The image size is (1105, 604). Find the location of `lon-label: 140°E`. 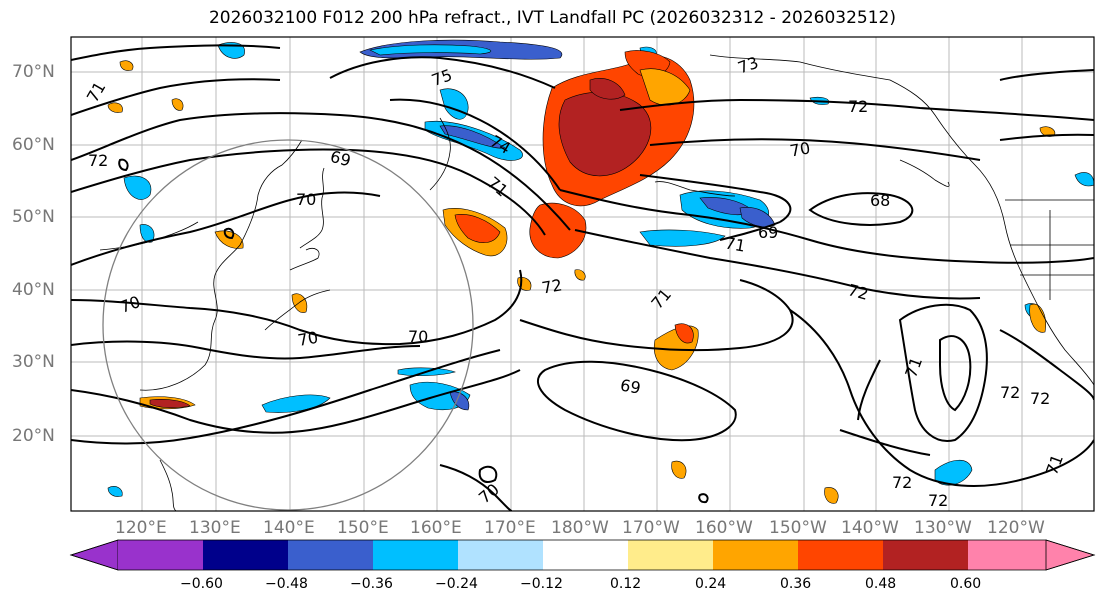

lon-label: 140°E is located at coordinates (289, 528).